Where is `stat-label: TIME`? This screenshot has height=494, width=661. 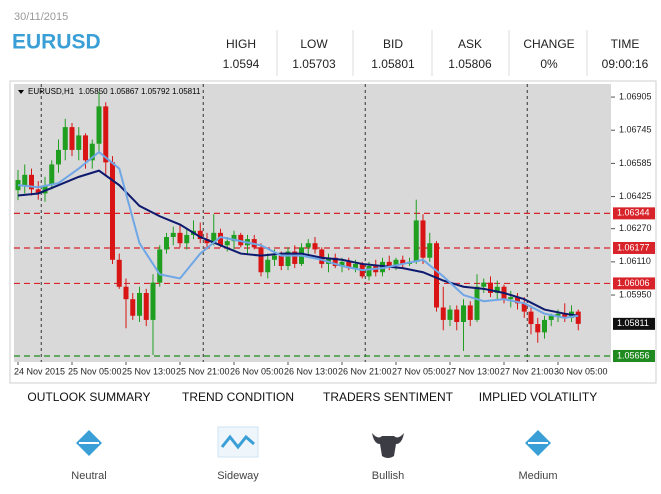 stat-label: TIME is located at coordinates (625, 44).